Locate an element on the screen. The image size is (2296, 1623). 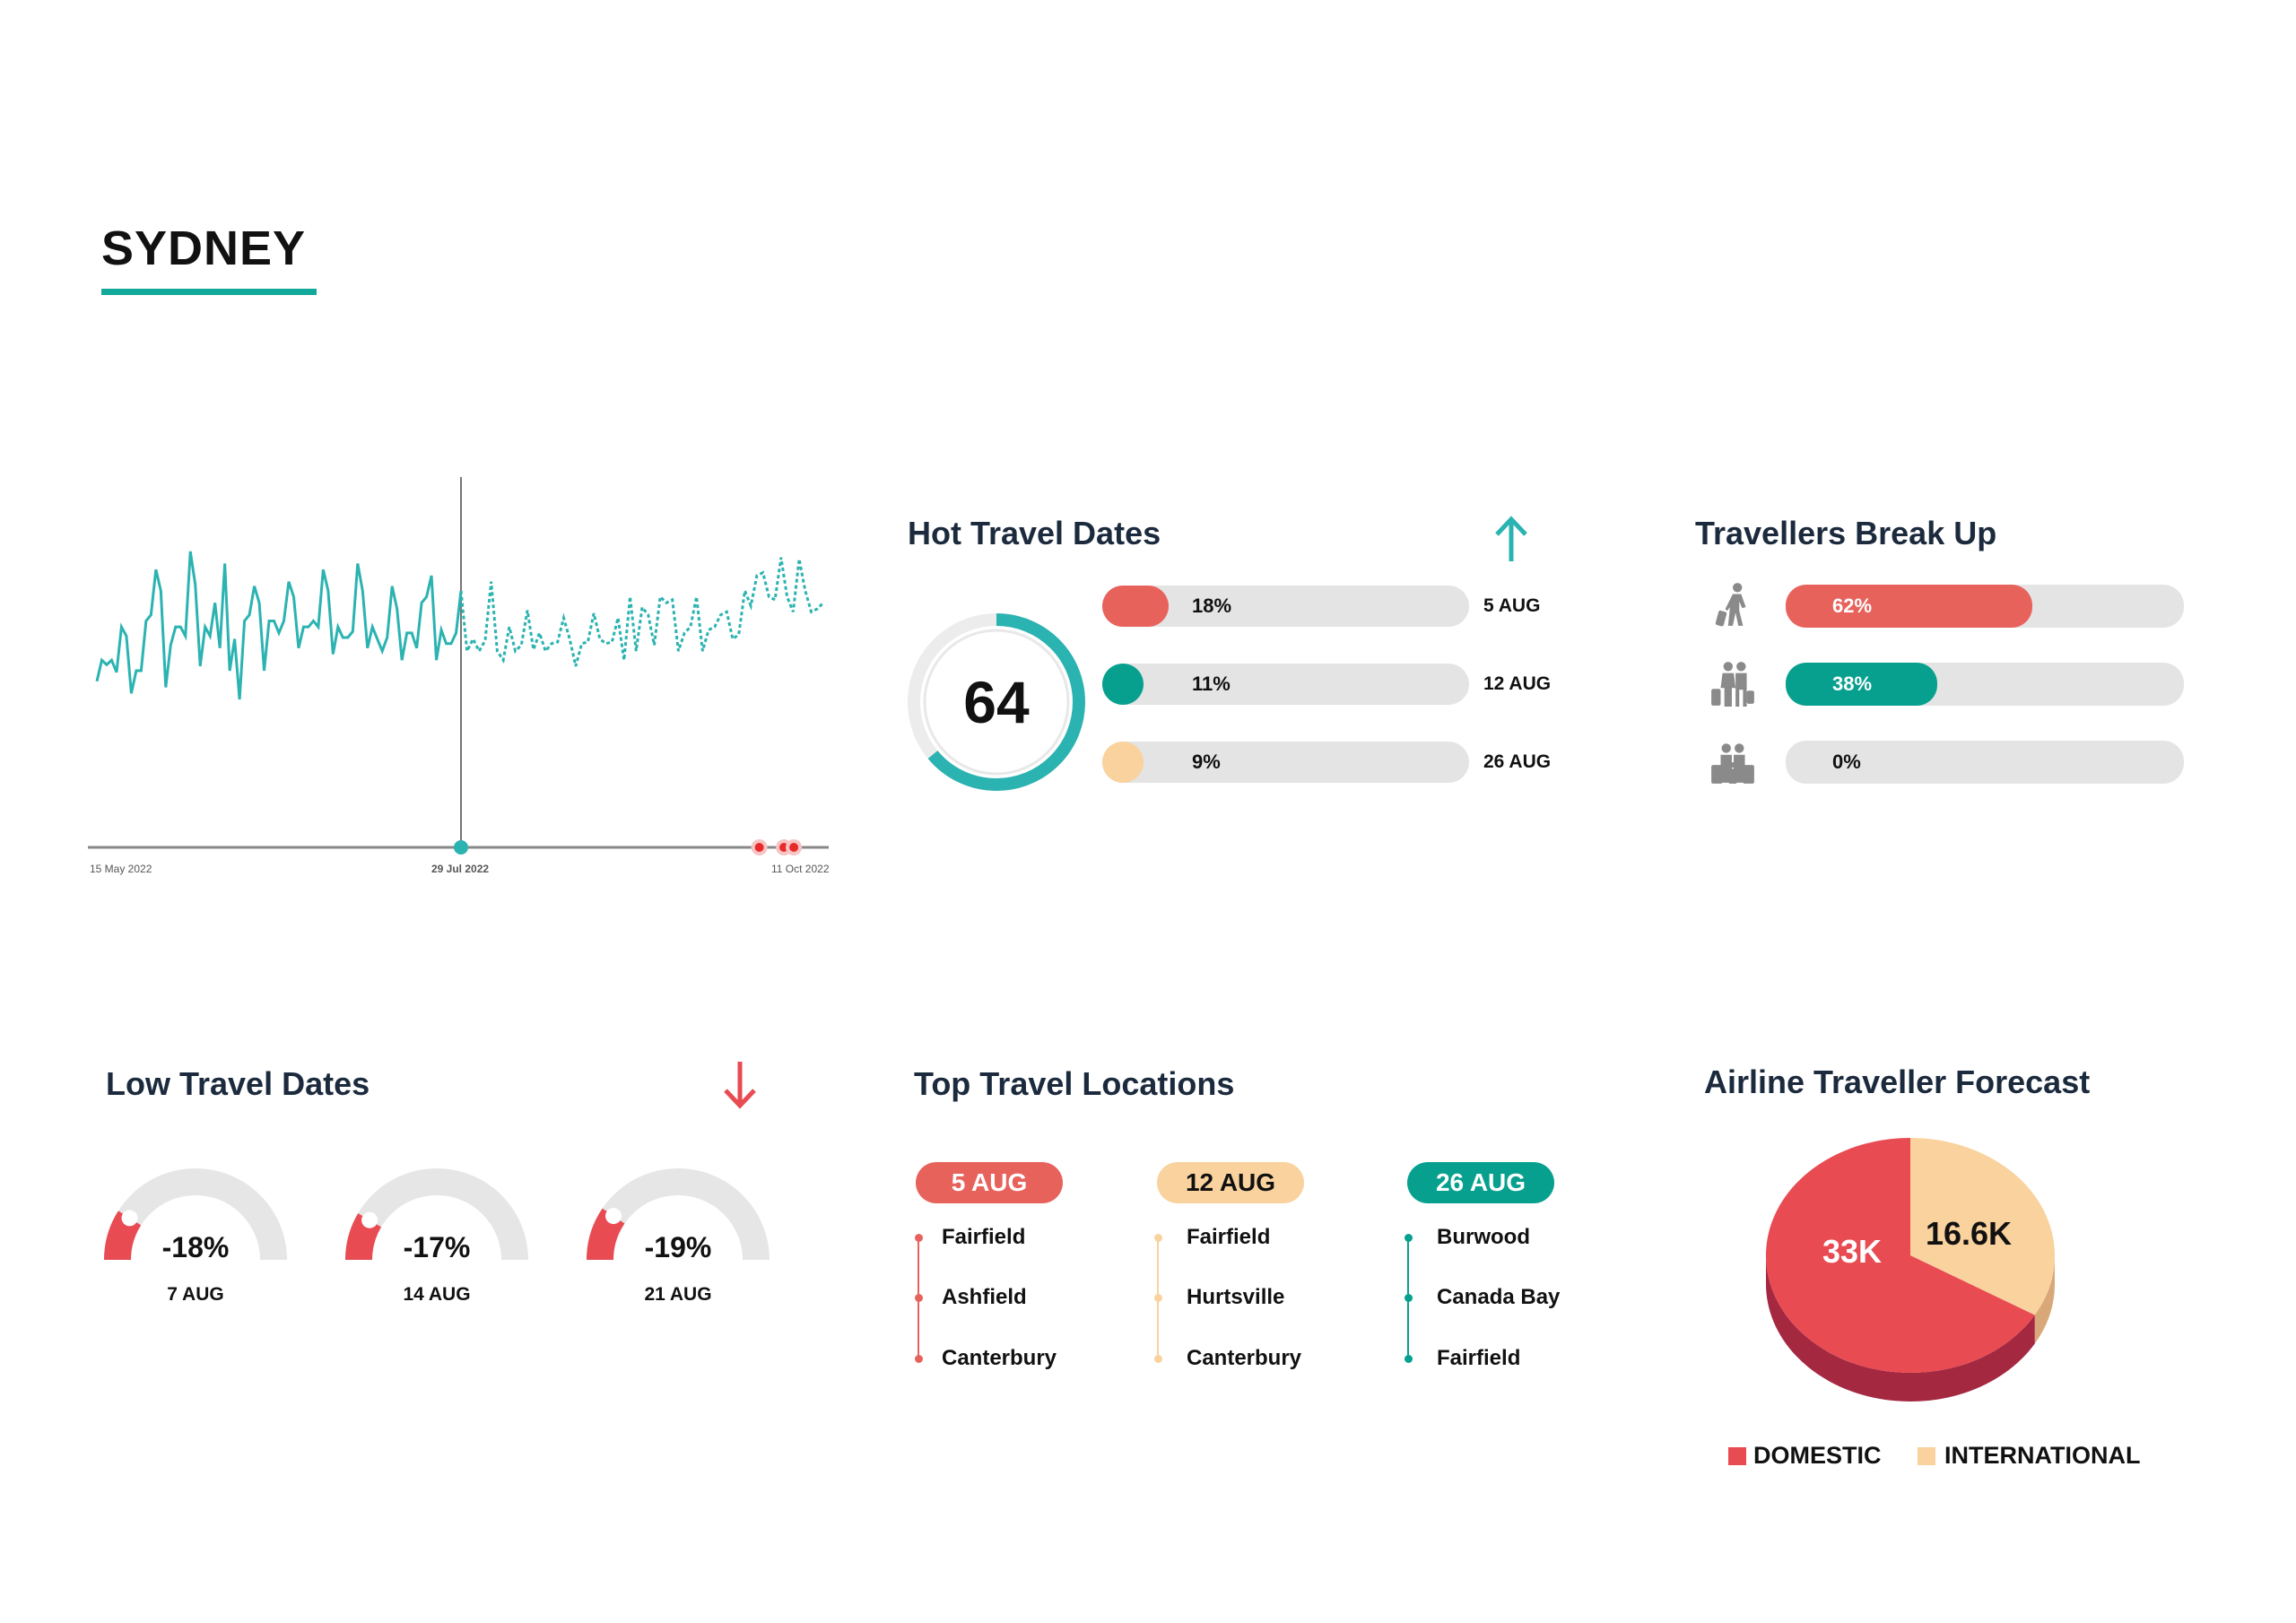
score-fill-arc is located at coordinates (996, 702).